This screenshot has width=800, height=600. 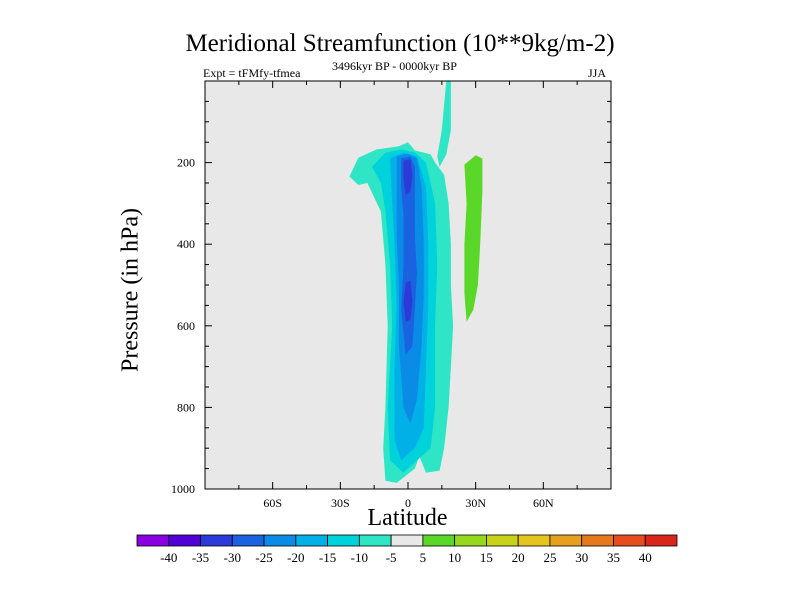 What do you see at coordinates (486, 557) in the screenshot?
I see `colorbar-label: 15` at bounding box center [486, 557].